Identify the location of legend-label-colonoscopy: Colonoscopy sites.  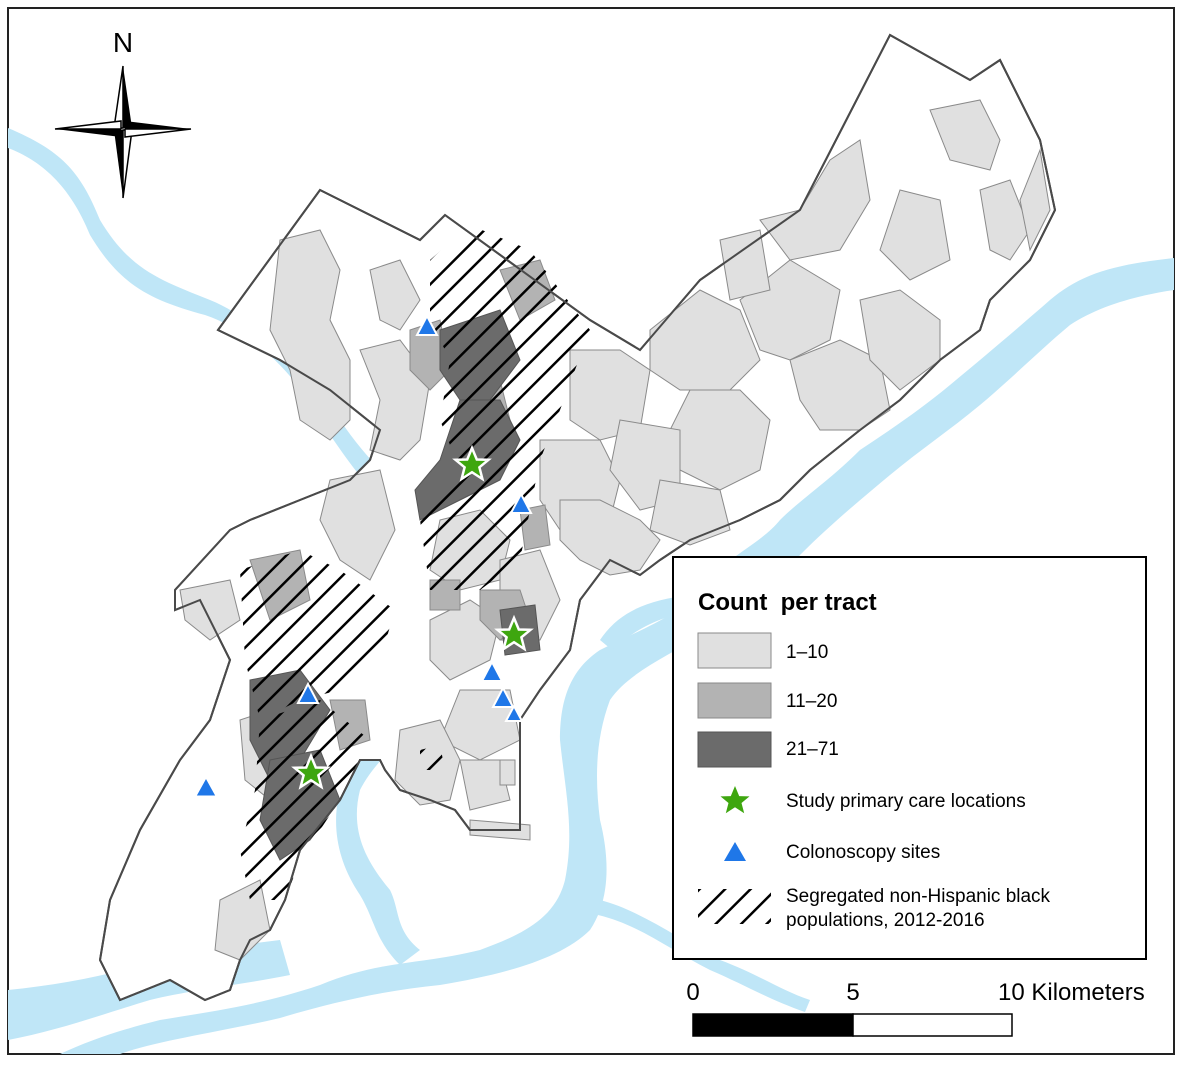
(863, 852).